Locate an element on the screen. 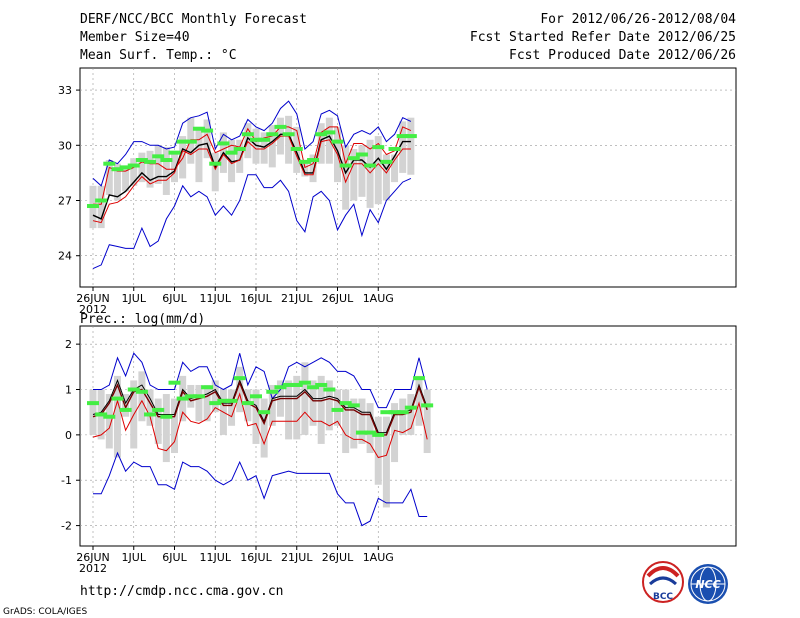 The width and height of the screenshot is (800, 618). y-tick-label: 27 is located at coordinates (65, 201).